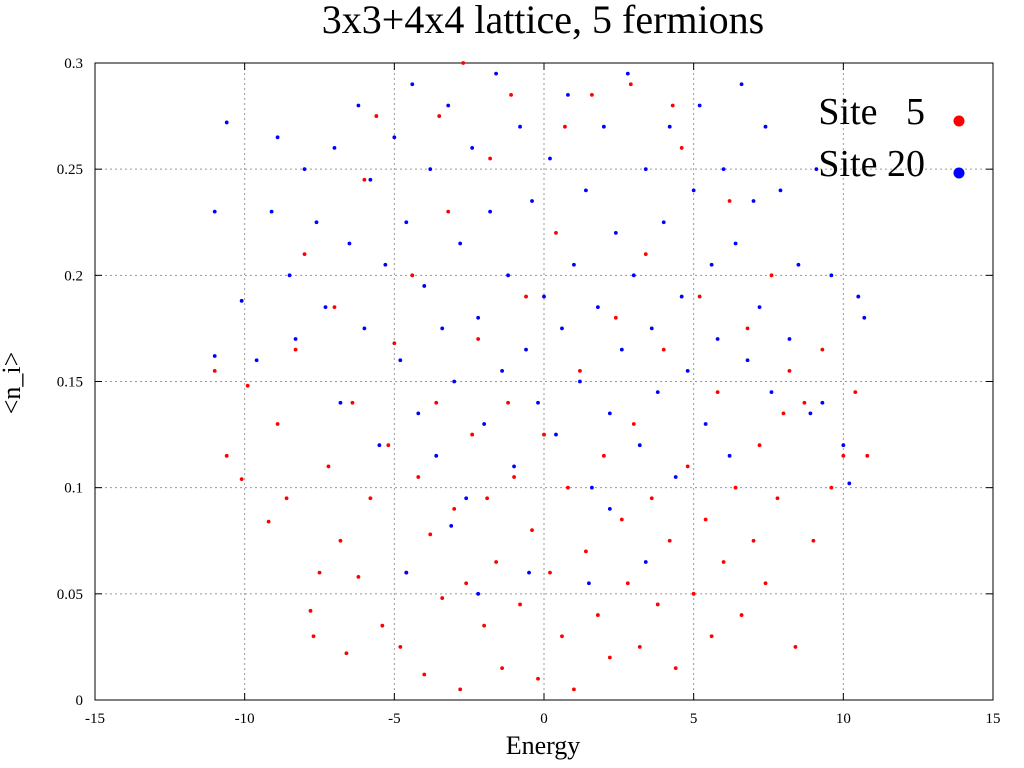 The width and height of the screenshot is (1024, 768). Describe the element at coordinates (543, 745) in the screenshot. I see `x-axis-label: Energy` at that location.